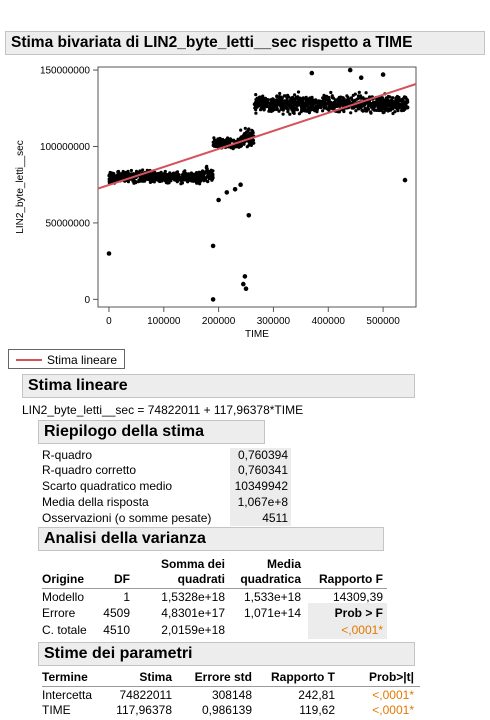 The width and height of the screenshot is (490, 720). I want to click on table-row: Scarto quadratico medio 10349942, so click(166, 486).